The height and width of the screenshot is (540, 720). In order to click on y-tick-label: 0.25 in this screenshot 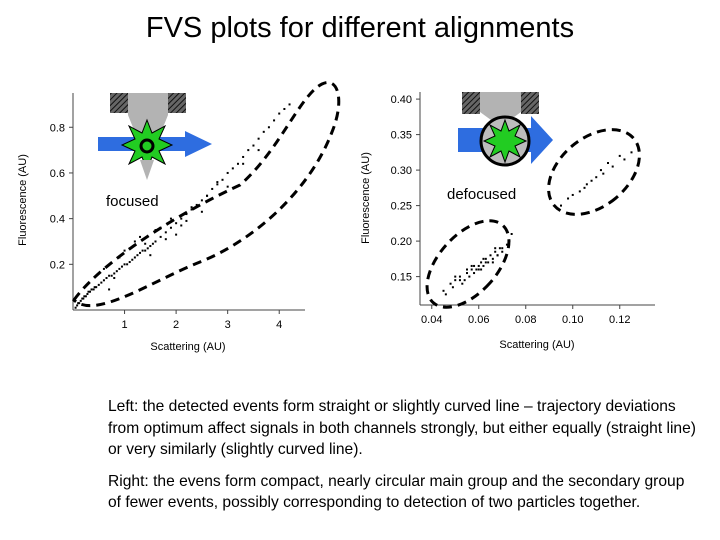, I will do `click(401, 207)`.